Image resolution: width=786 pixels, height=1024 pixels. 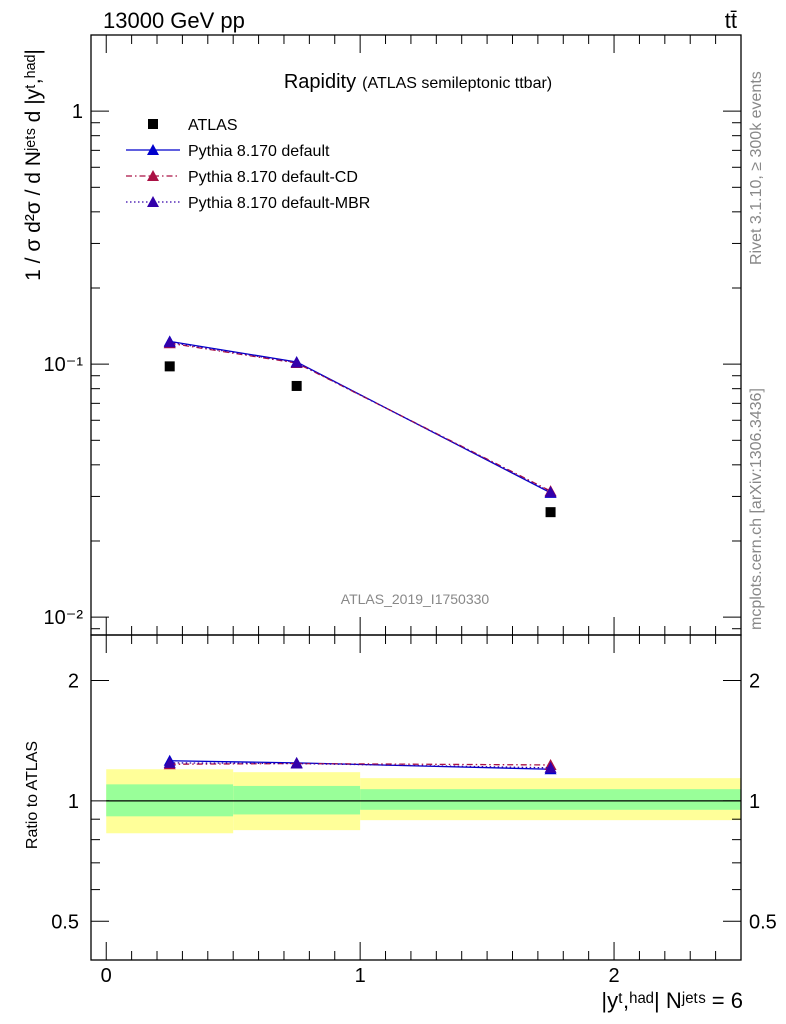 I want to click on ratio-xtick-label: 2, so click(x=613, y=976).